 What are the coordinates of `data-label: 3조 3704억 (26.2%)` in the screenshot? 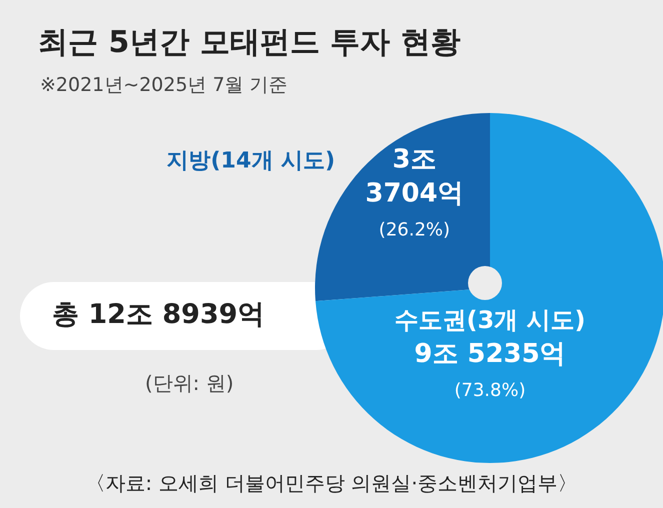 It's located at (414, 192).